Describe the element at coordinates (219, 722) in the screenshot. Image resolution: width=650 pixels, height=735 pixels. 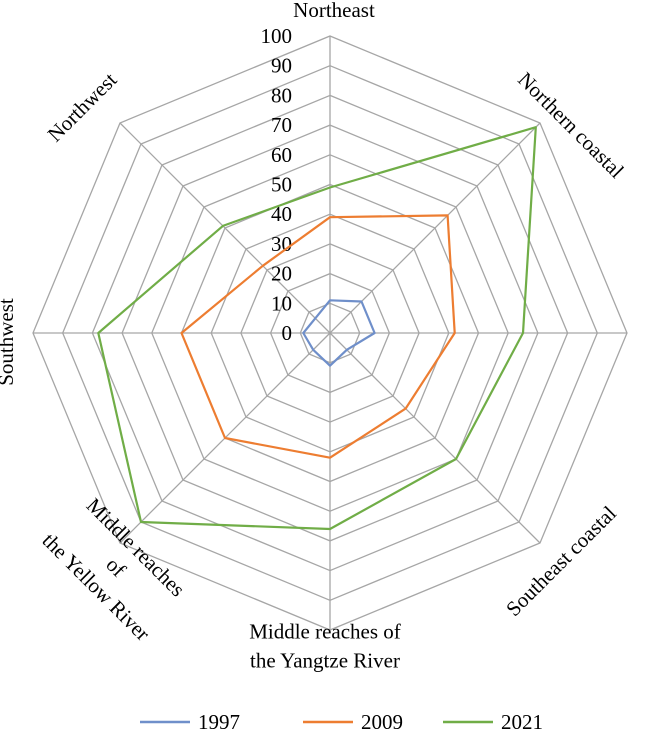
I see `legend-label: 1997` at that location.